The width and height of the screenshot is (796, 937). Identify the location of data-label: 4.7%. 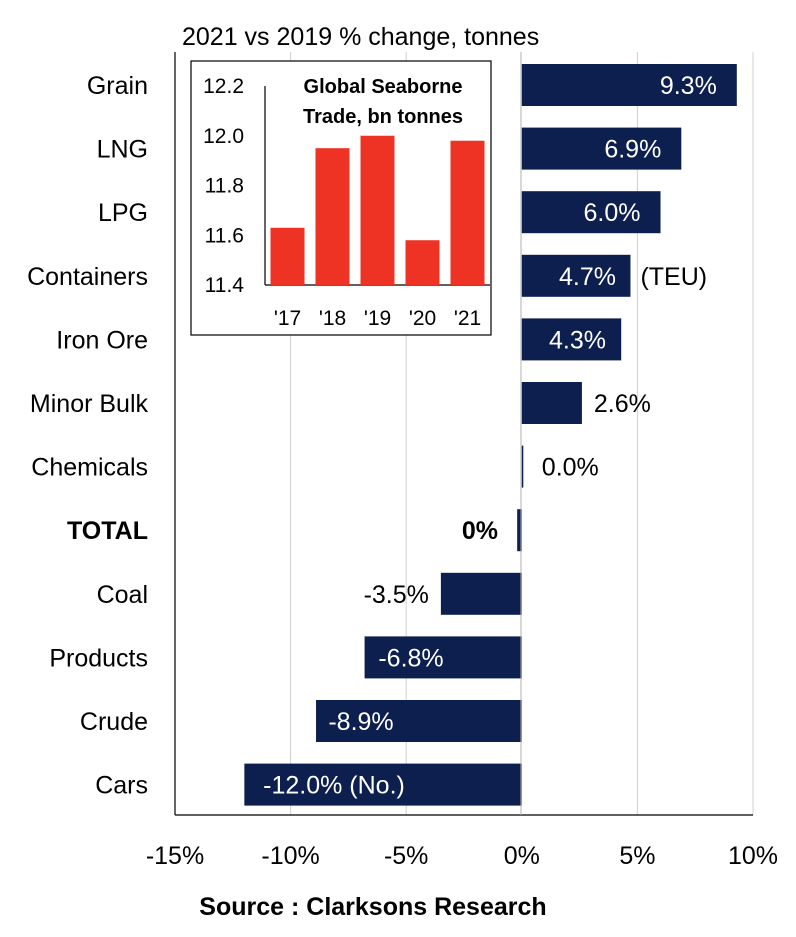
(587, 277).